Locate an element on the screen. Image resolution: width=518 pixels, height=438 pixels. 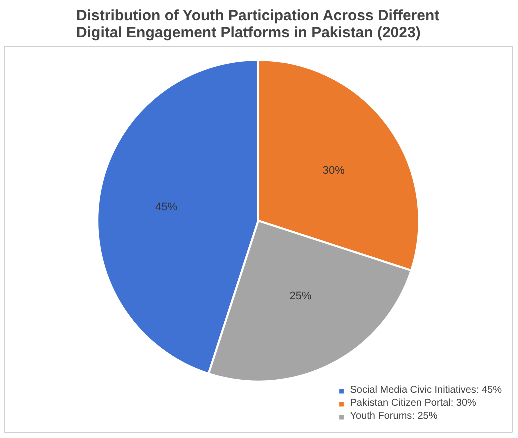
legend-label: Youth Forums: 25% is located at coordinates (394, 416).